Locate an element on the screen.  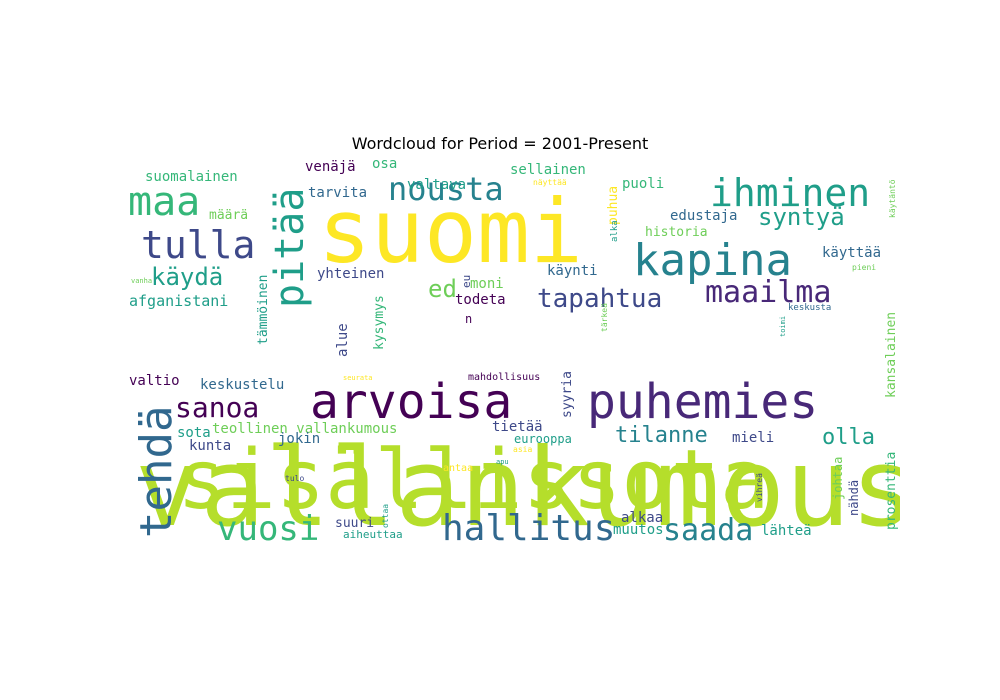
word-0: vallankumous is located at coordinates (517, 485).